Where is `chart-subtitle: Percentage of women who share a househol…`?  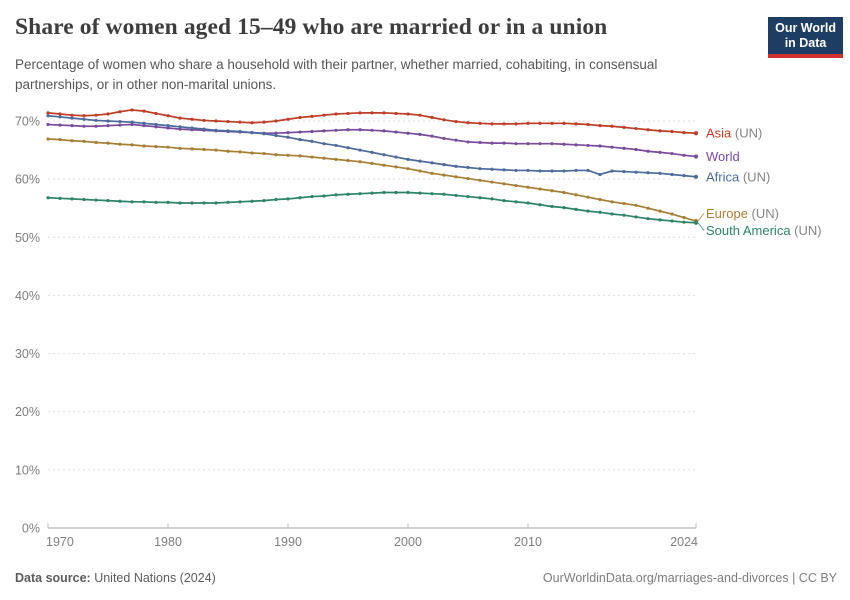 chart-subtitle: Percentage of women who share a househol… is located at coordinates (336, 74).